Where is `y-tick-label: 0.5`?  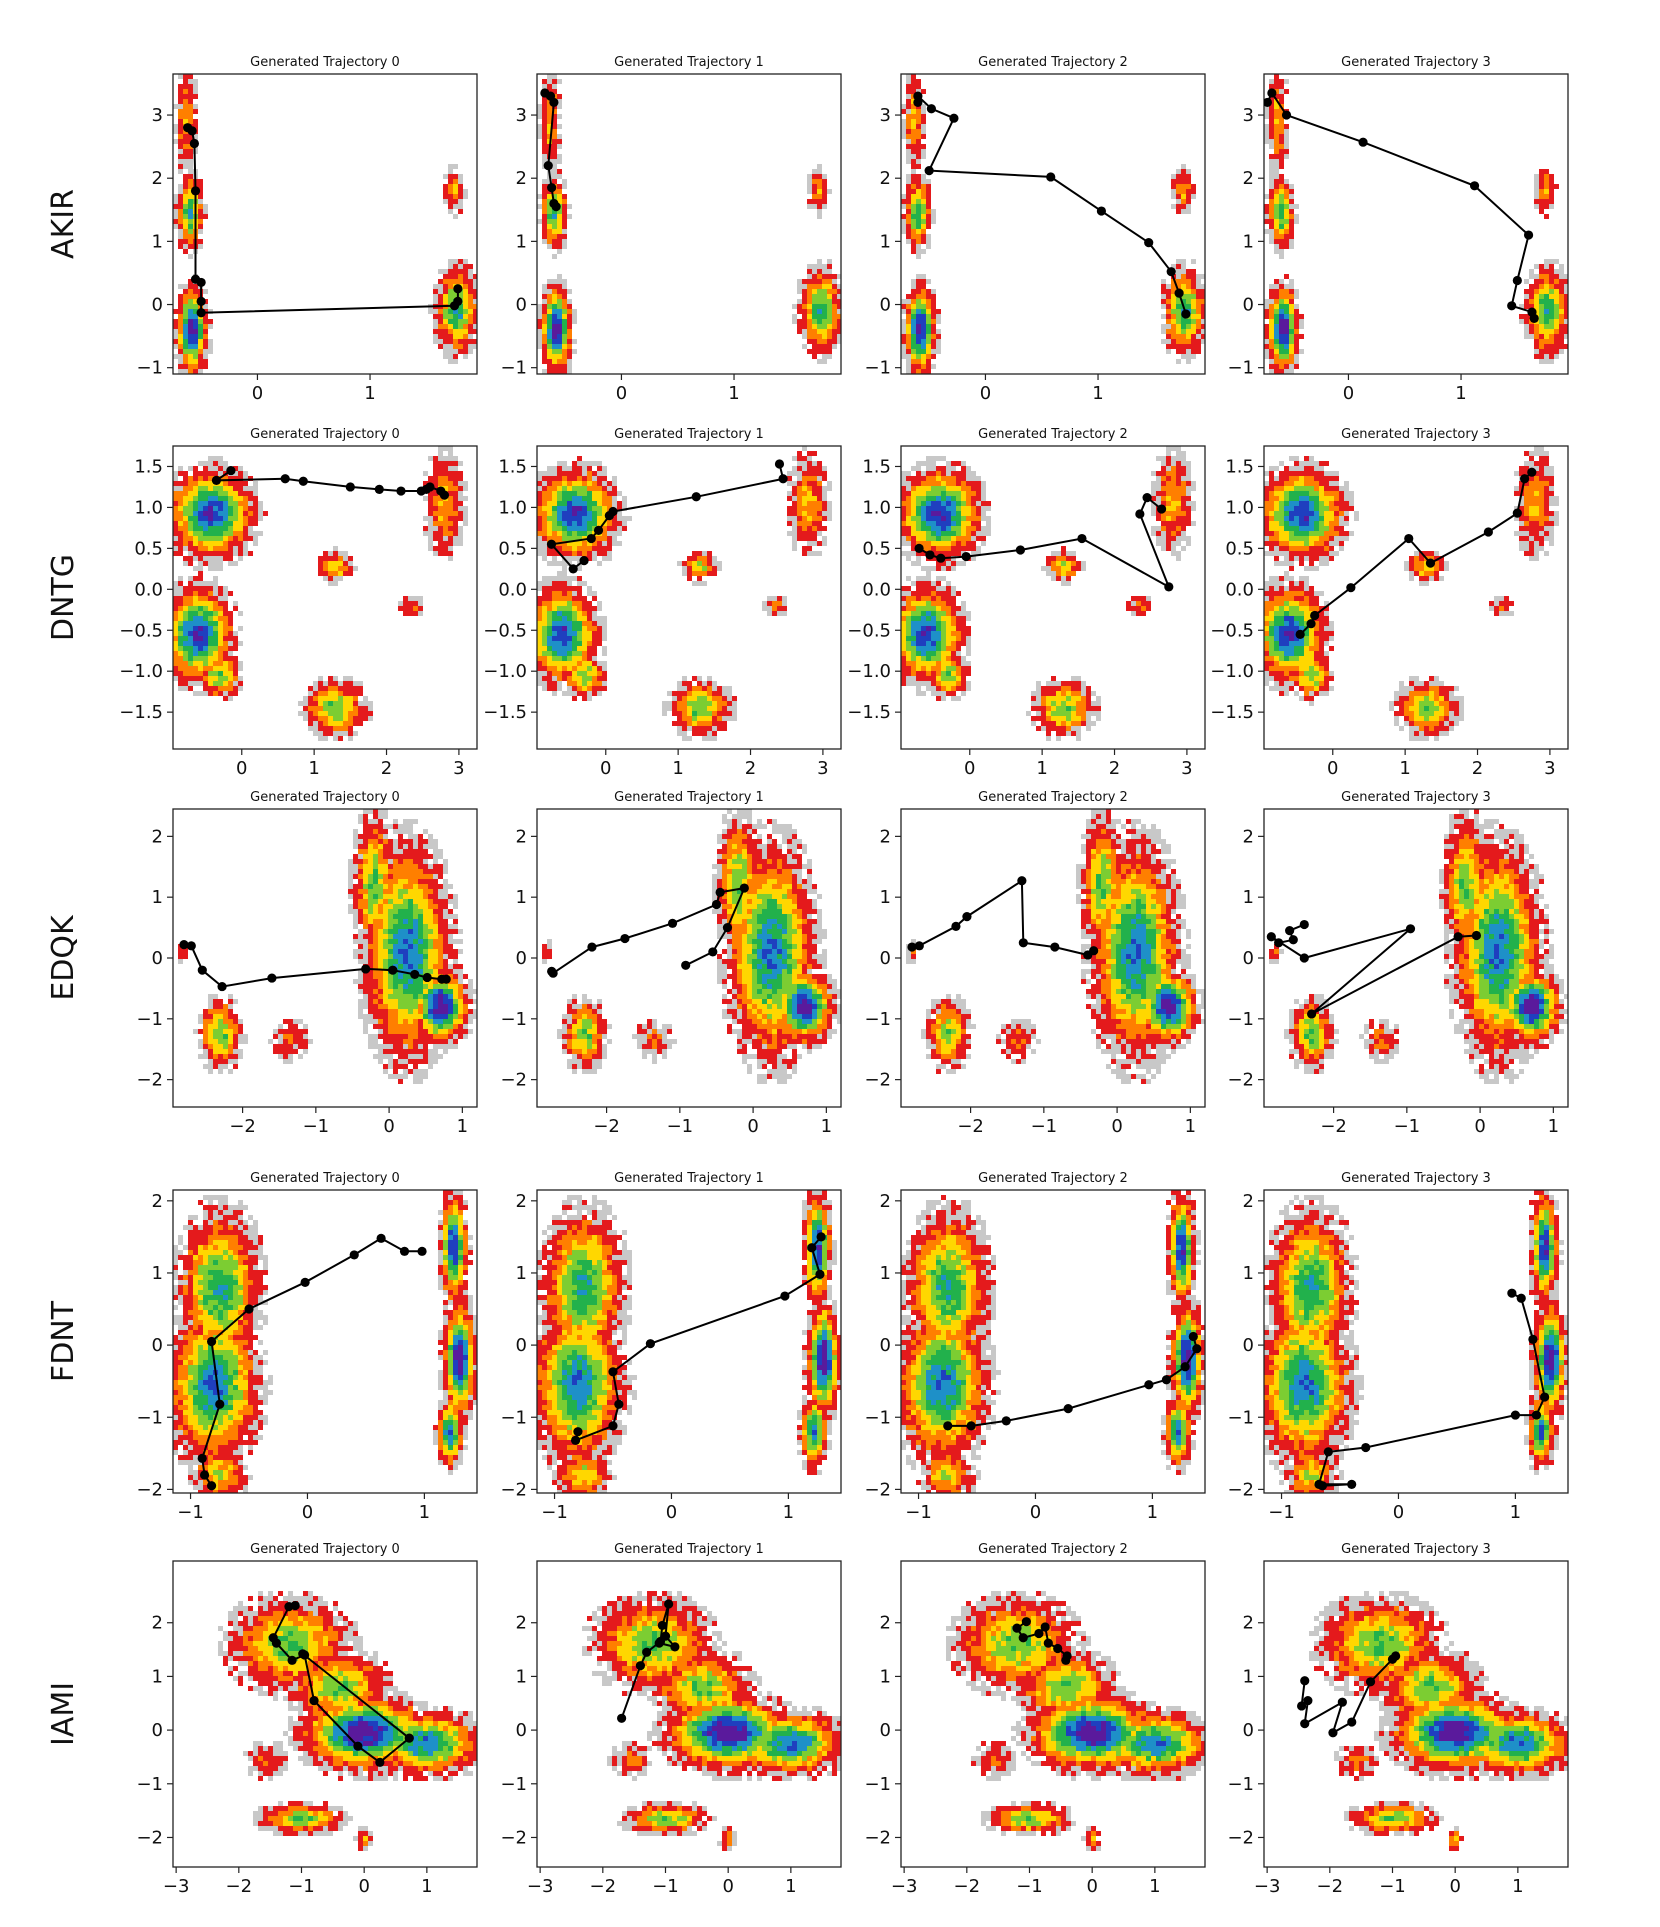 y-tick-label: 0.5 is located at coordinates (512, 548).